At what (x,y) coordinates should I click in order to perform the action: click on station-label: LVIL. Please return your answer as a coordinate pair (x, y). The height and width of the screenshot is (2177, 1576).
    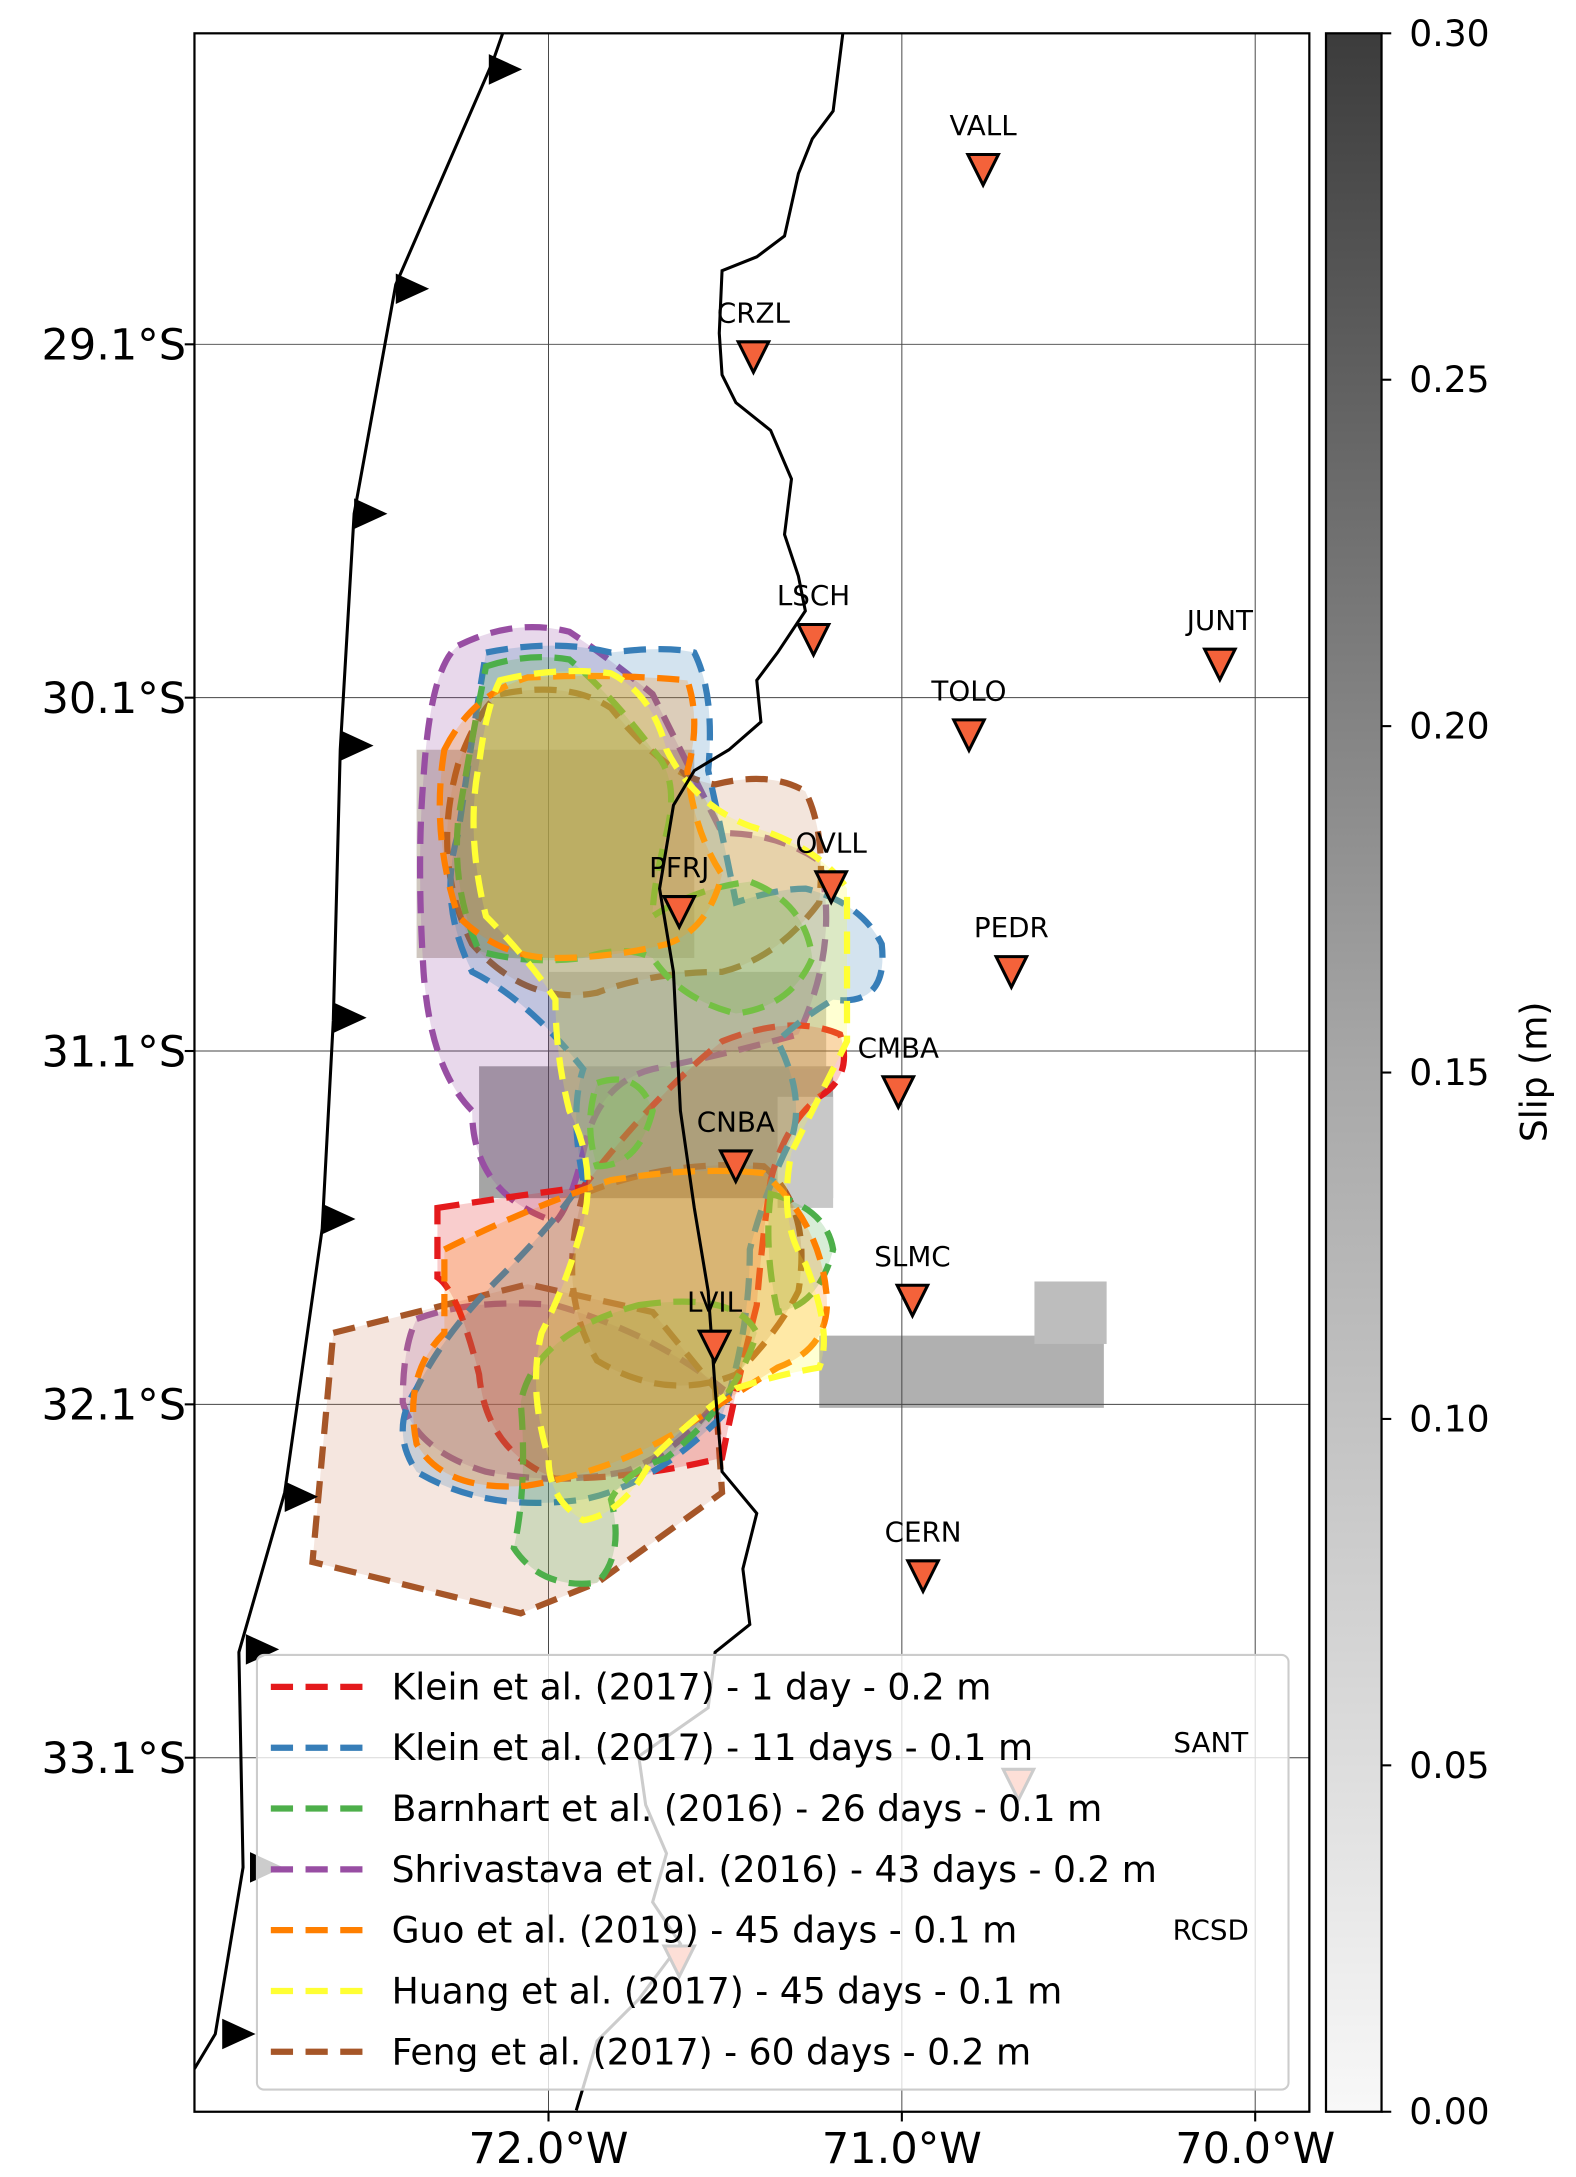
    Looking at the image, I should click on (715, 1302).